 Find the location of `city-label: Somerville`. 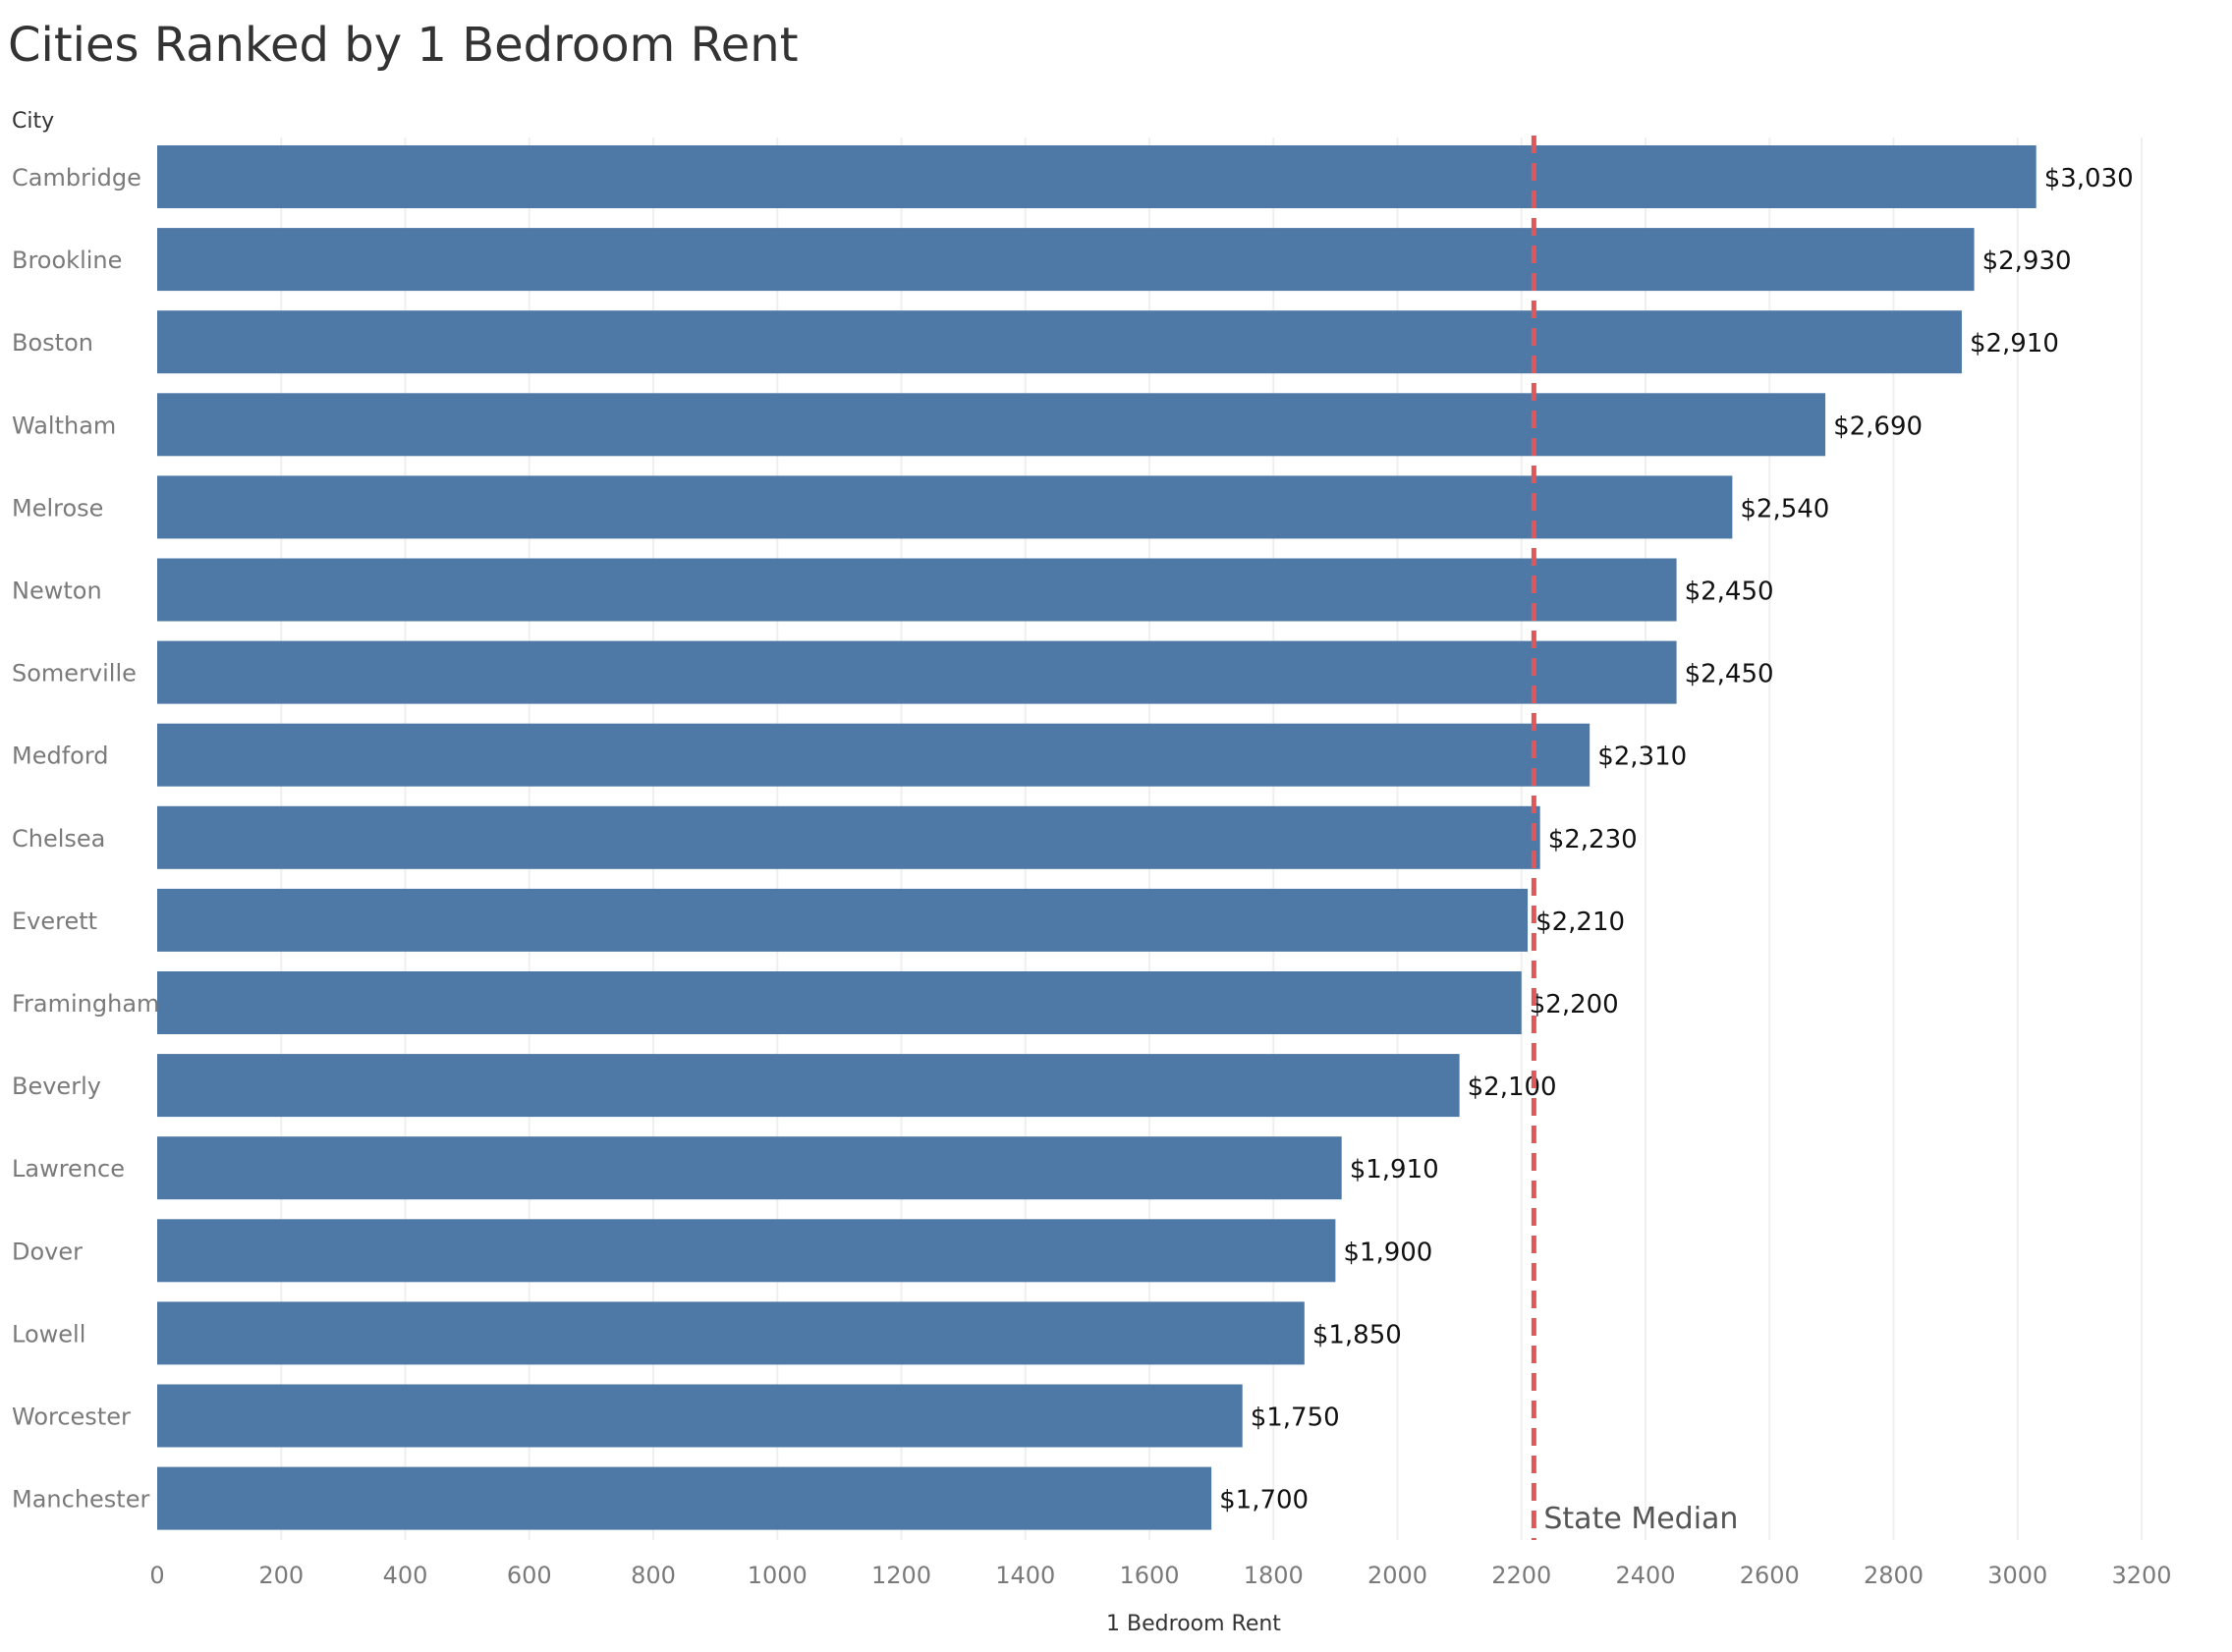

city-label: Somerville is located at coordinates (74, 674).